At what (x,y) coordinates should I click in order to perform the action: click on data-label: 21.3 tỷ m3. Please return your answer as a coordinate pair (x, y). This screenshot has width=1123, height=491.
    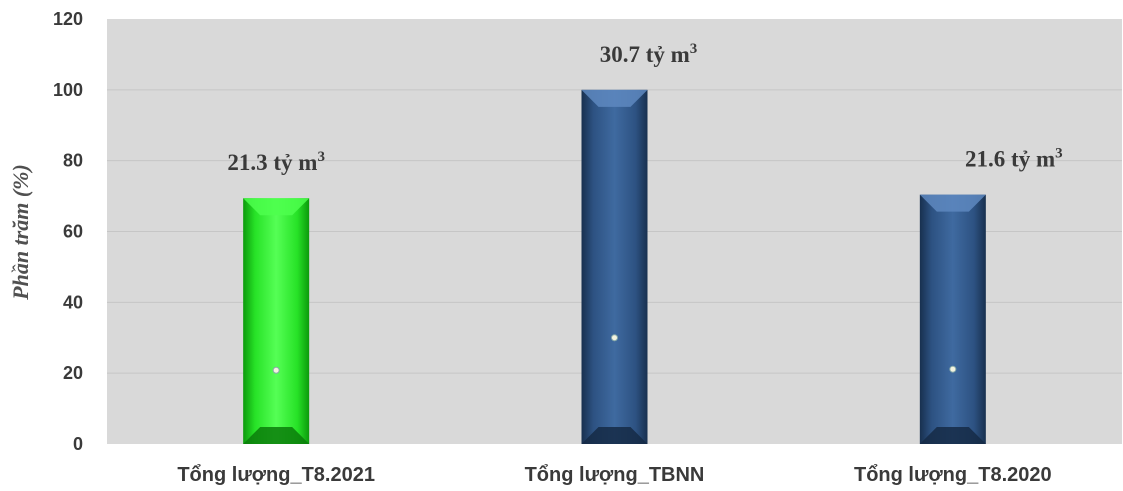
    Looking at the image, I should click on (276, 162).